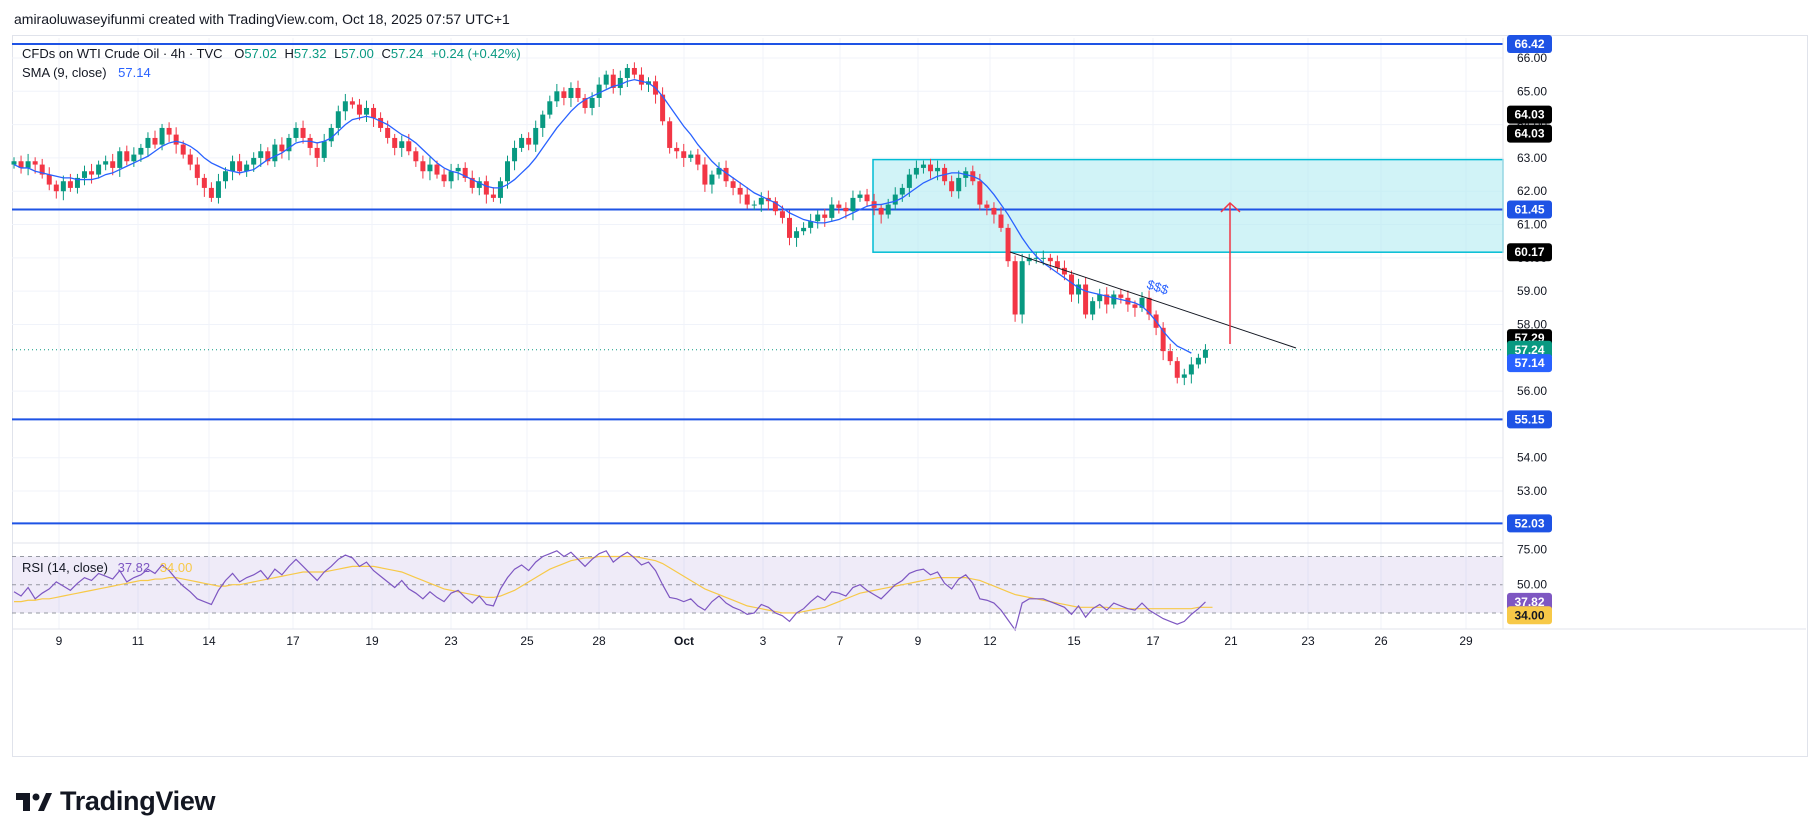 Image resolution: width=1815 pixels, height=834 pixels. Describe the element at coordinates (122, 53) in the screenshot. I see `symbol-name: CFDs on WTI Crude Oil · 4h · TVC` at that location.